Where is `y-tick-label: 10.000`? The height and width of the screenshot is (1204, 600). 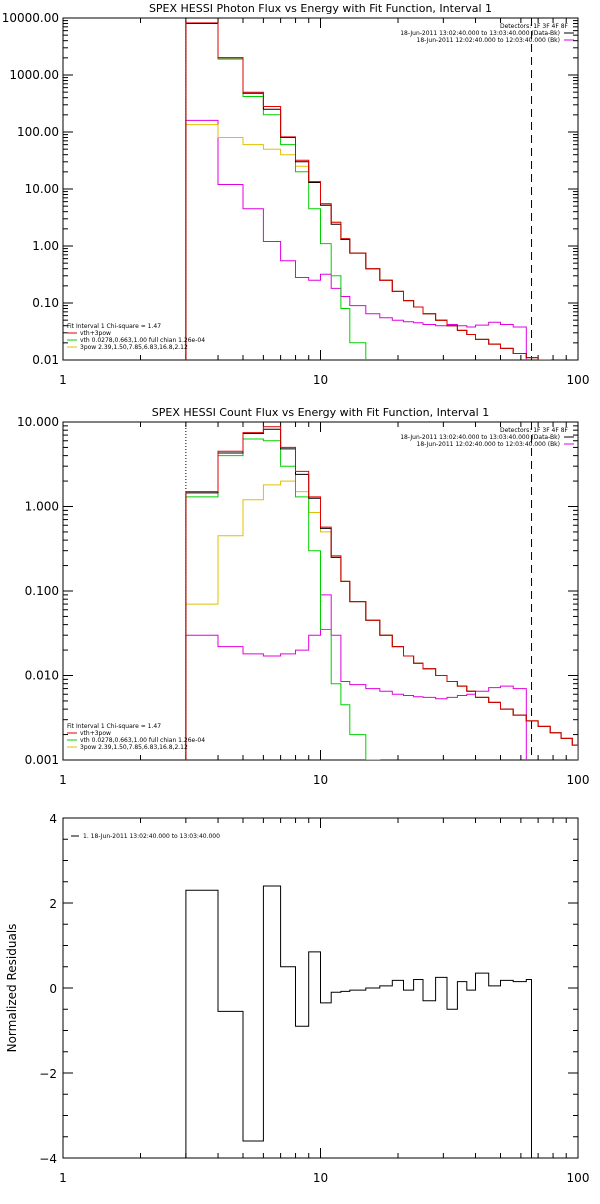
y-tick-label: 10.000 is located at coordinates (38, 422).